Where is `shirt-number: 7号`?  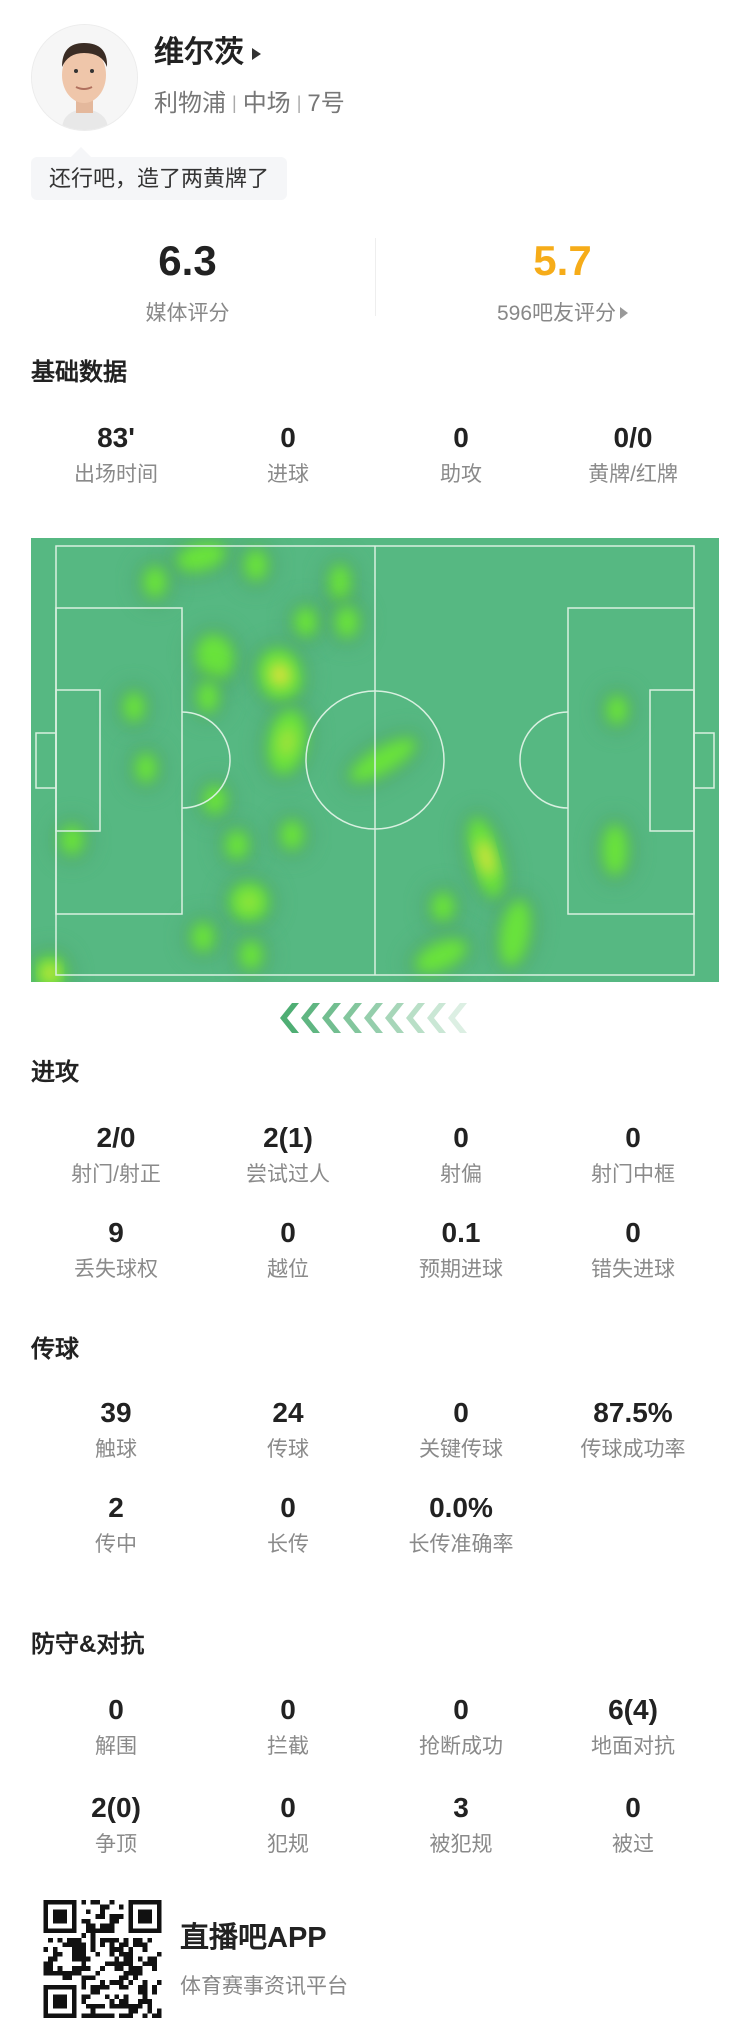 shirt-number: 7号 is located at coordinates (326, 103).